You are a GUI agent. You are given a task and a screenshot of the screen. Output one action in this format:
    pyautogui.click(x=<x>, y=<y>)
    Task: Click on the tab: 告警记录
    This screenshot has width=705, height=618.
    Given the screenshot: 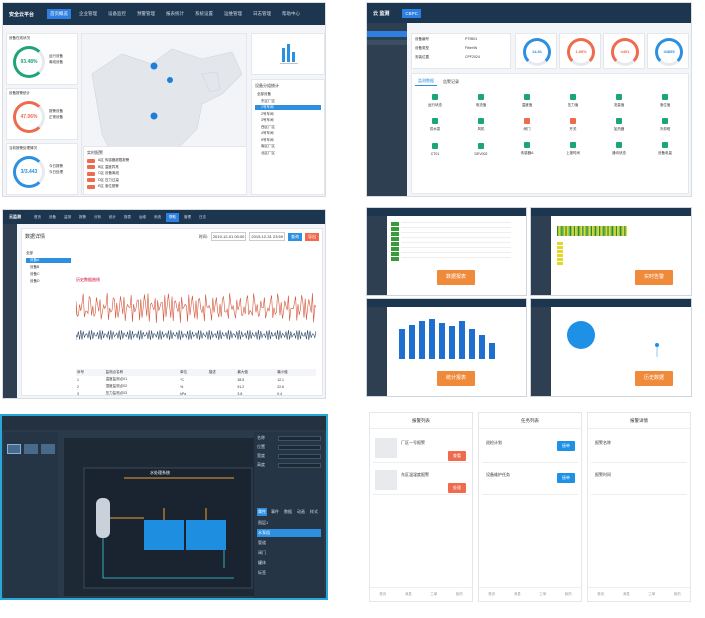 What is the action you would take?
    pyautogui.click(x=451, y=81)
    